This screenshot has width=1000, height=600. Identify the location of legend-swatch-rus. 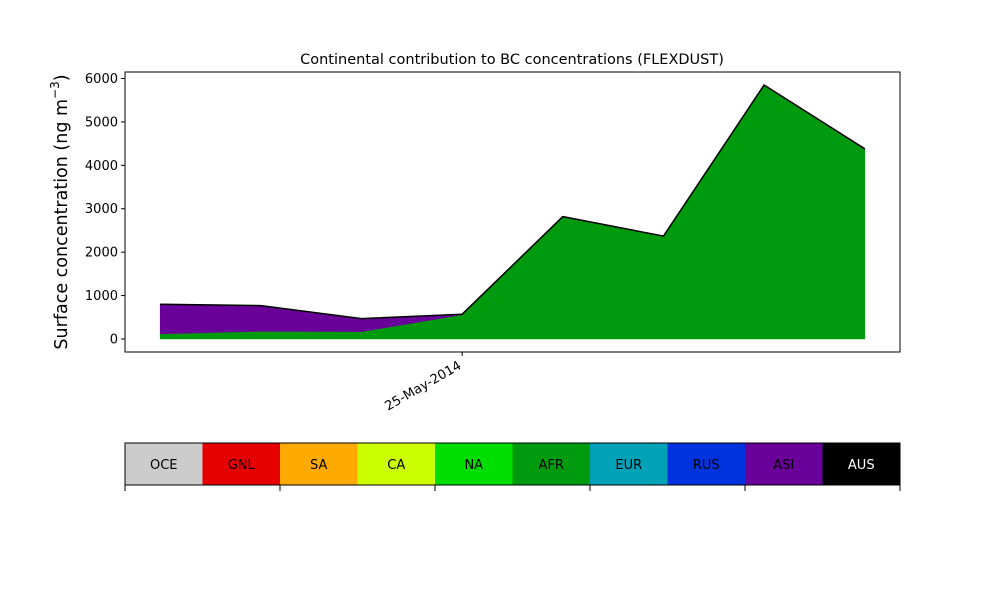
(706, 464).